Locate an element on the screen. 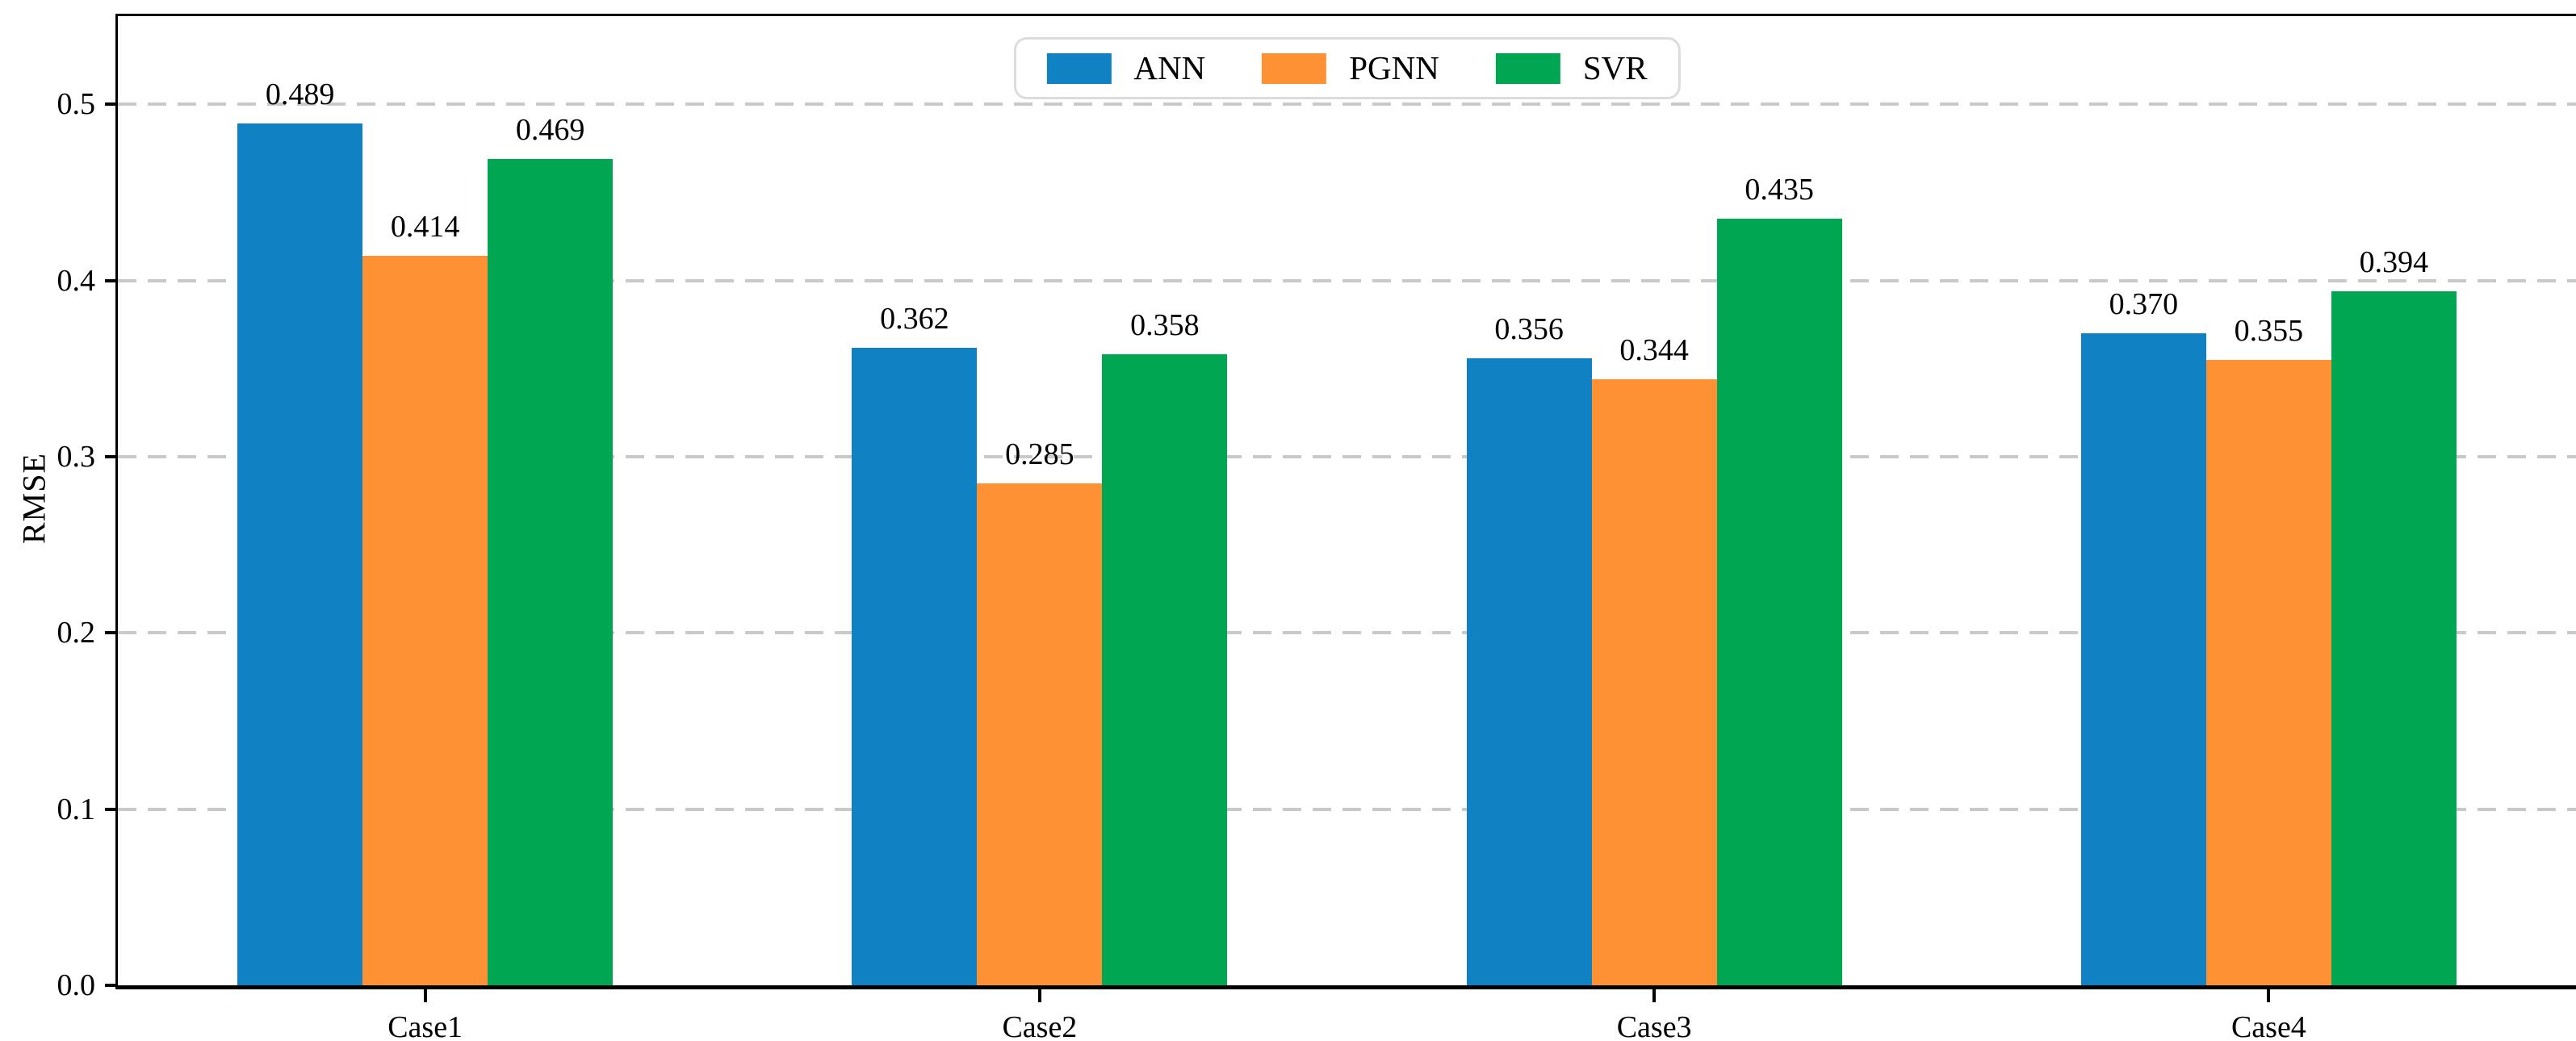  bar-value-label: 0.362 is located at coordinates (914, 318).